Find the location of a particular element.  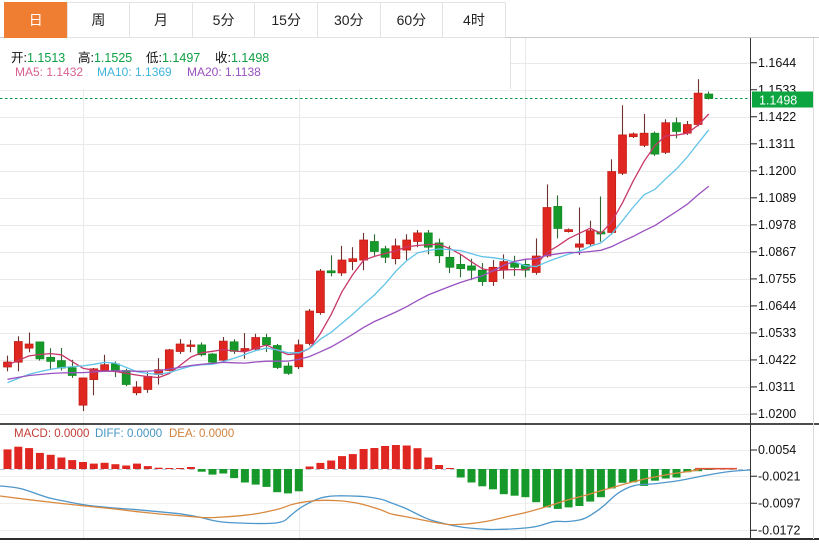

svg-text: -0.0097 is located at coordinates (779, 504).